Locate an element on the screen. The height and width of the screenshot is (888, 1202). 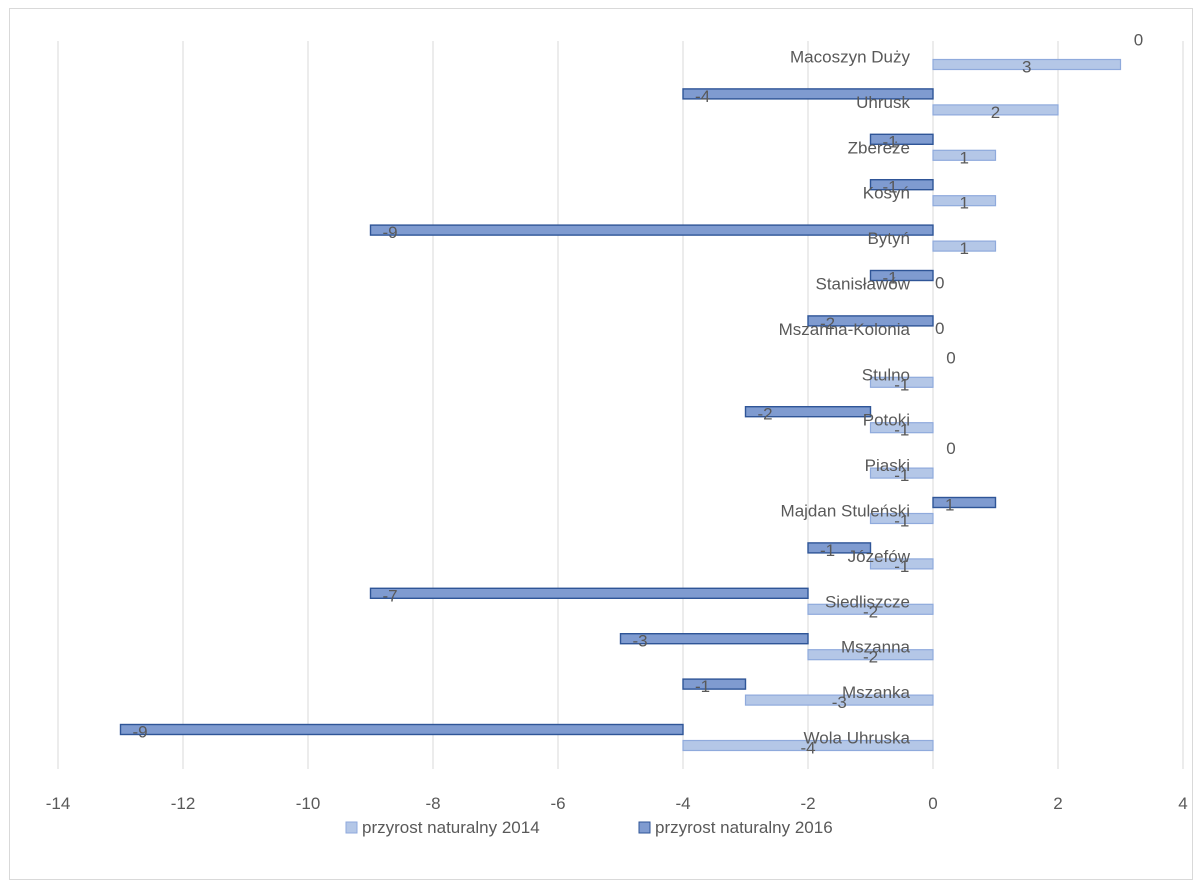
x-tick-label: -14 is located at coordinates (58, 803).